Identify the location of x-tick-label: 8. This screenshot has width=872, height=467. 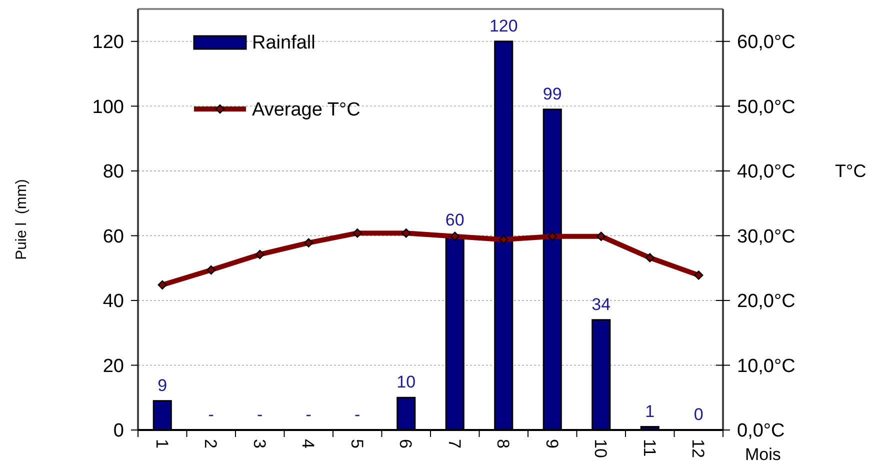
(503, 443).